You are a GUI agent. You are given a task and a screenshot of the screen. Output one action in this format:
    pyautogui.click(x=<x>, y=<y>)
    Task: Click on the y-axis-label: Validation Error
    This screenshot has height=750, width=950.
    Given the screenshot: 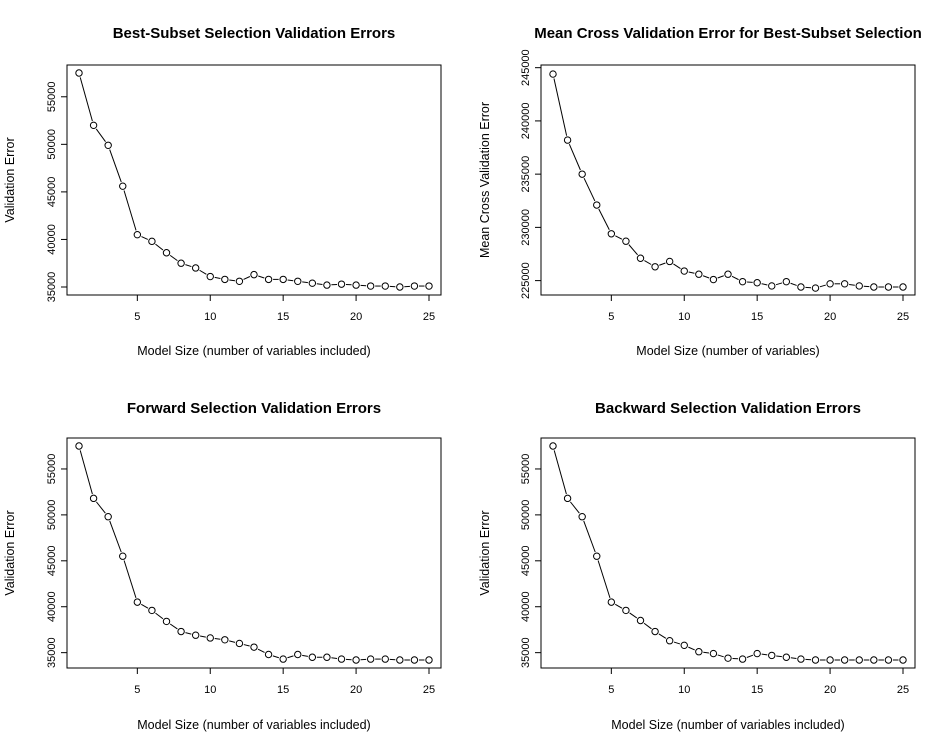 What is the action you would take?
    pyautogui.click(x=10, y=179)
    